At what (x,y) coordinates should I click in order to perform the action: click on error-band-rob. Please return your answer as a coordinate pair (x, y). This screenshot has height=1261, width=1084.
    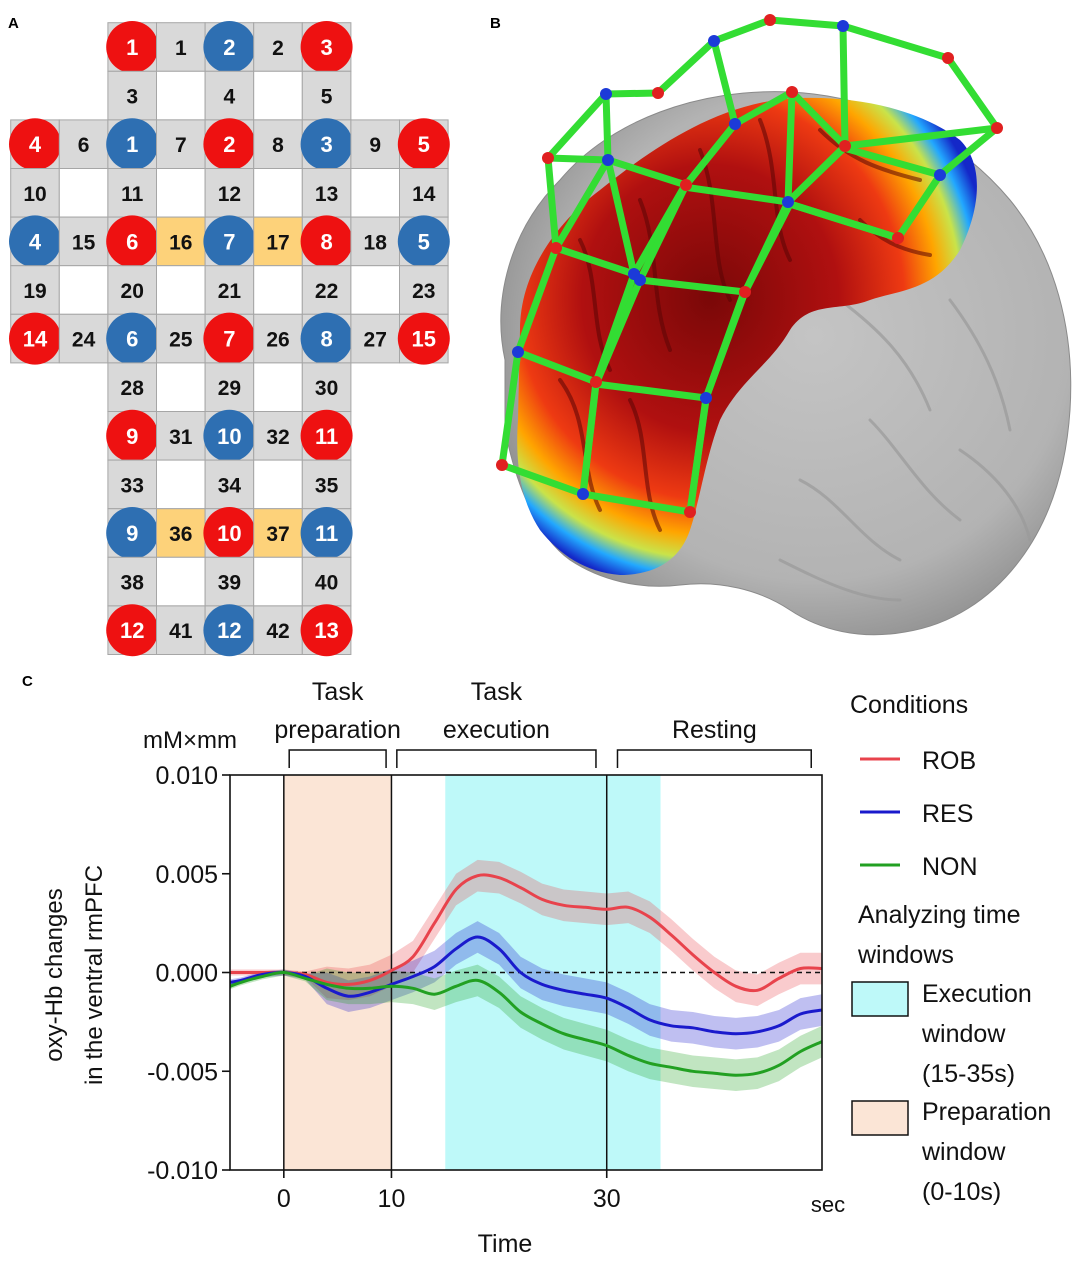
    Looking at the image, I should click on (526, 933).